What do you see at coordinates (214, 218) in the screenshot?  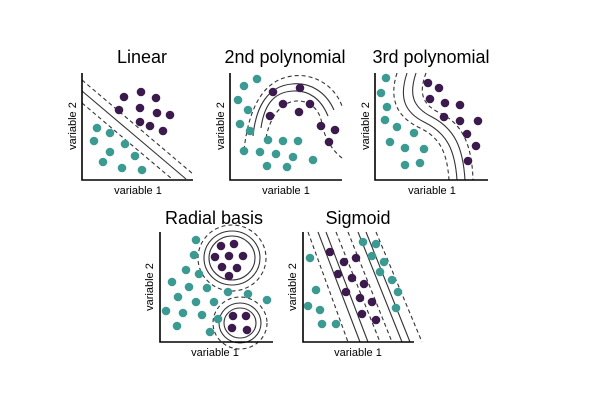 I see `panel-title: Radial basis` at bounding box center [214, 218].